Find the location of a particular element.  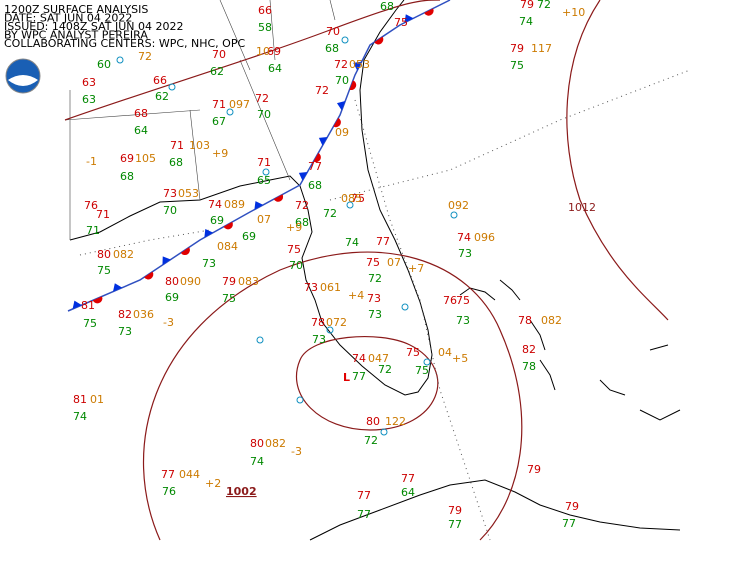

pressure-label: 085 is located at coordinates (351, 198).